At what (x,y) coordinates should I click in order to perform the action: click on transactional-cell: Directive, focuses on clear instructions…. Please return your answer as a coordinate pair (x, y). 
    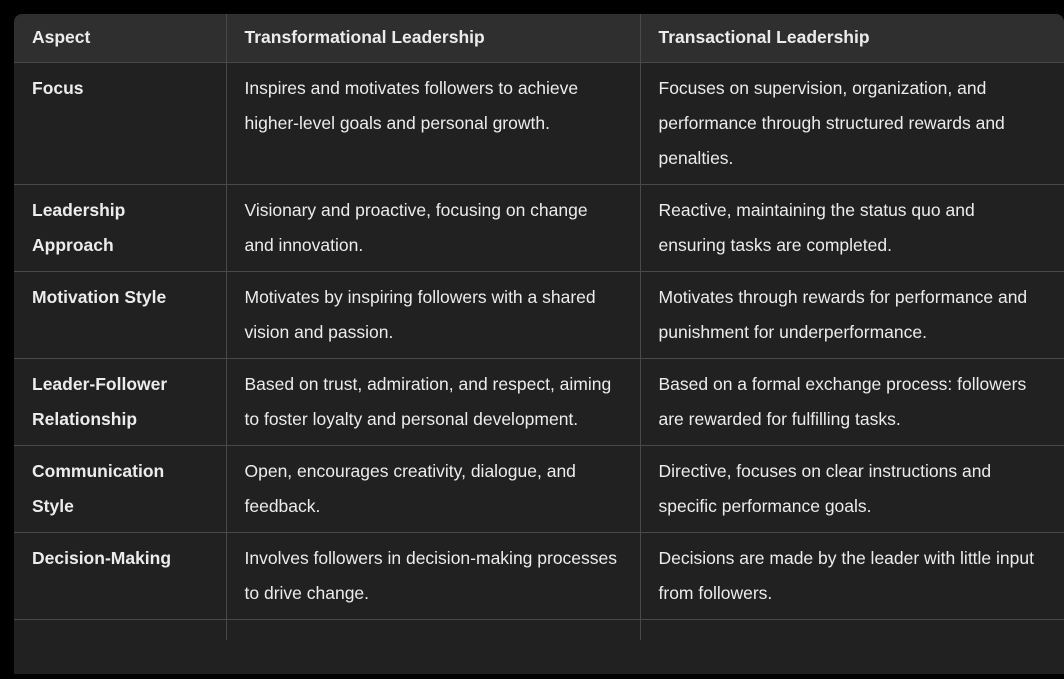
    Looking at the image, I should click on (852, 489).